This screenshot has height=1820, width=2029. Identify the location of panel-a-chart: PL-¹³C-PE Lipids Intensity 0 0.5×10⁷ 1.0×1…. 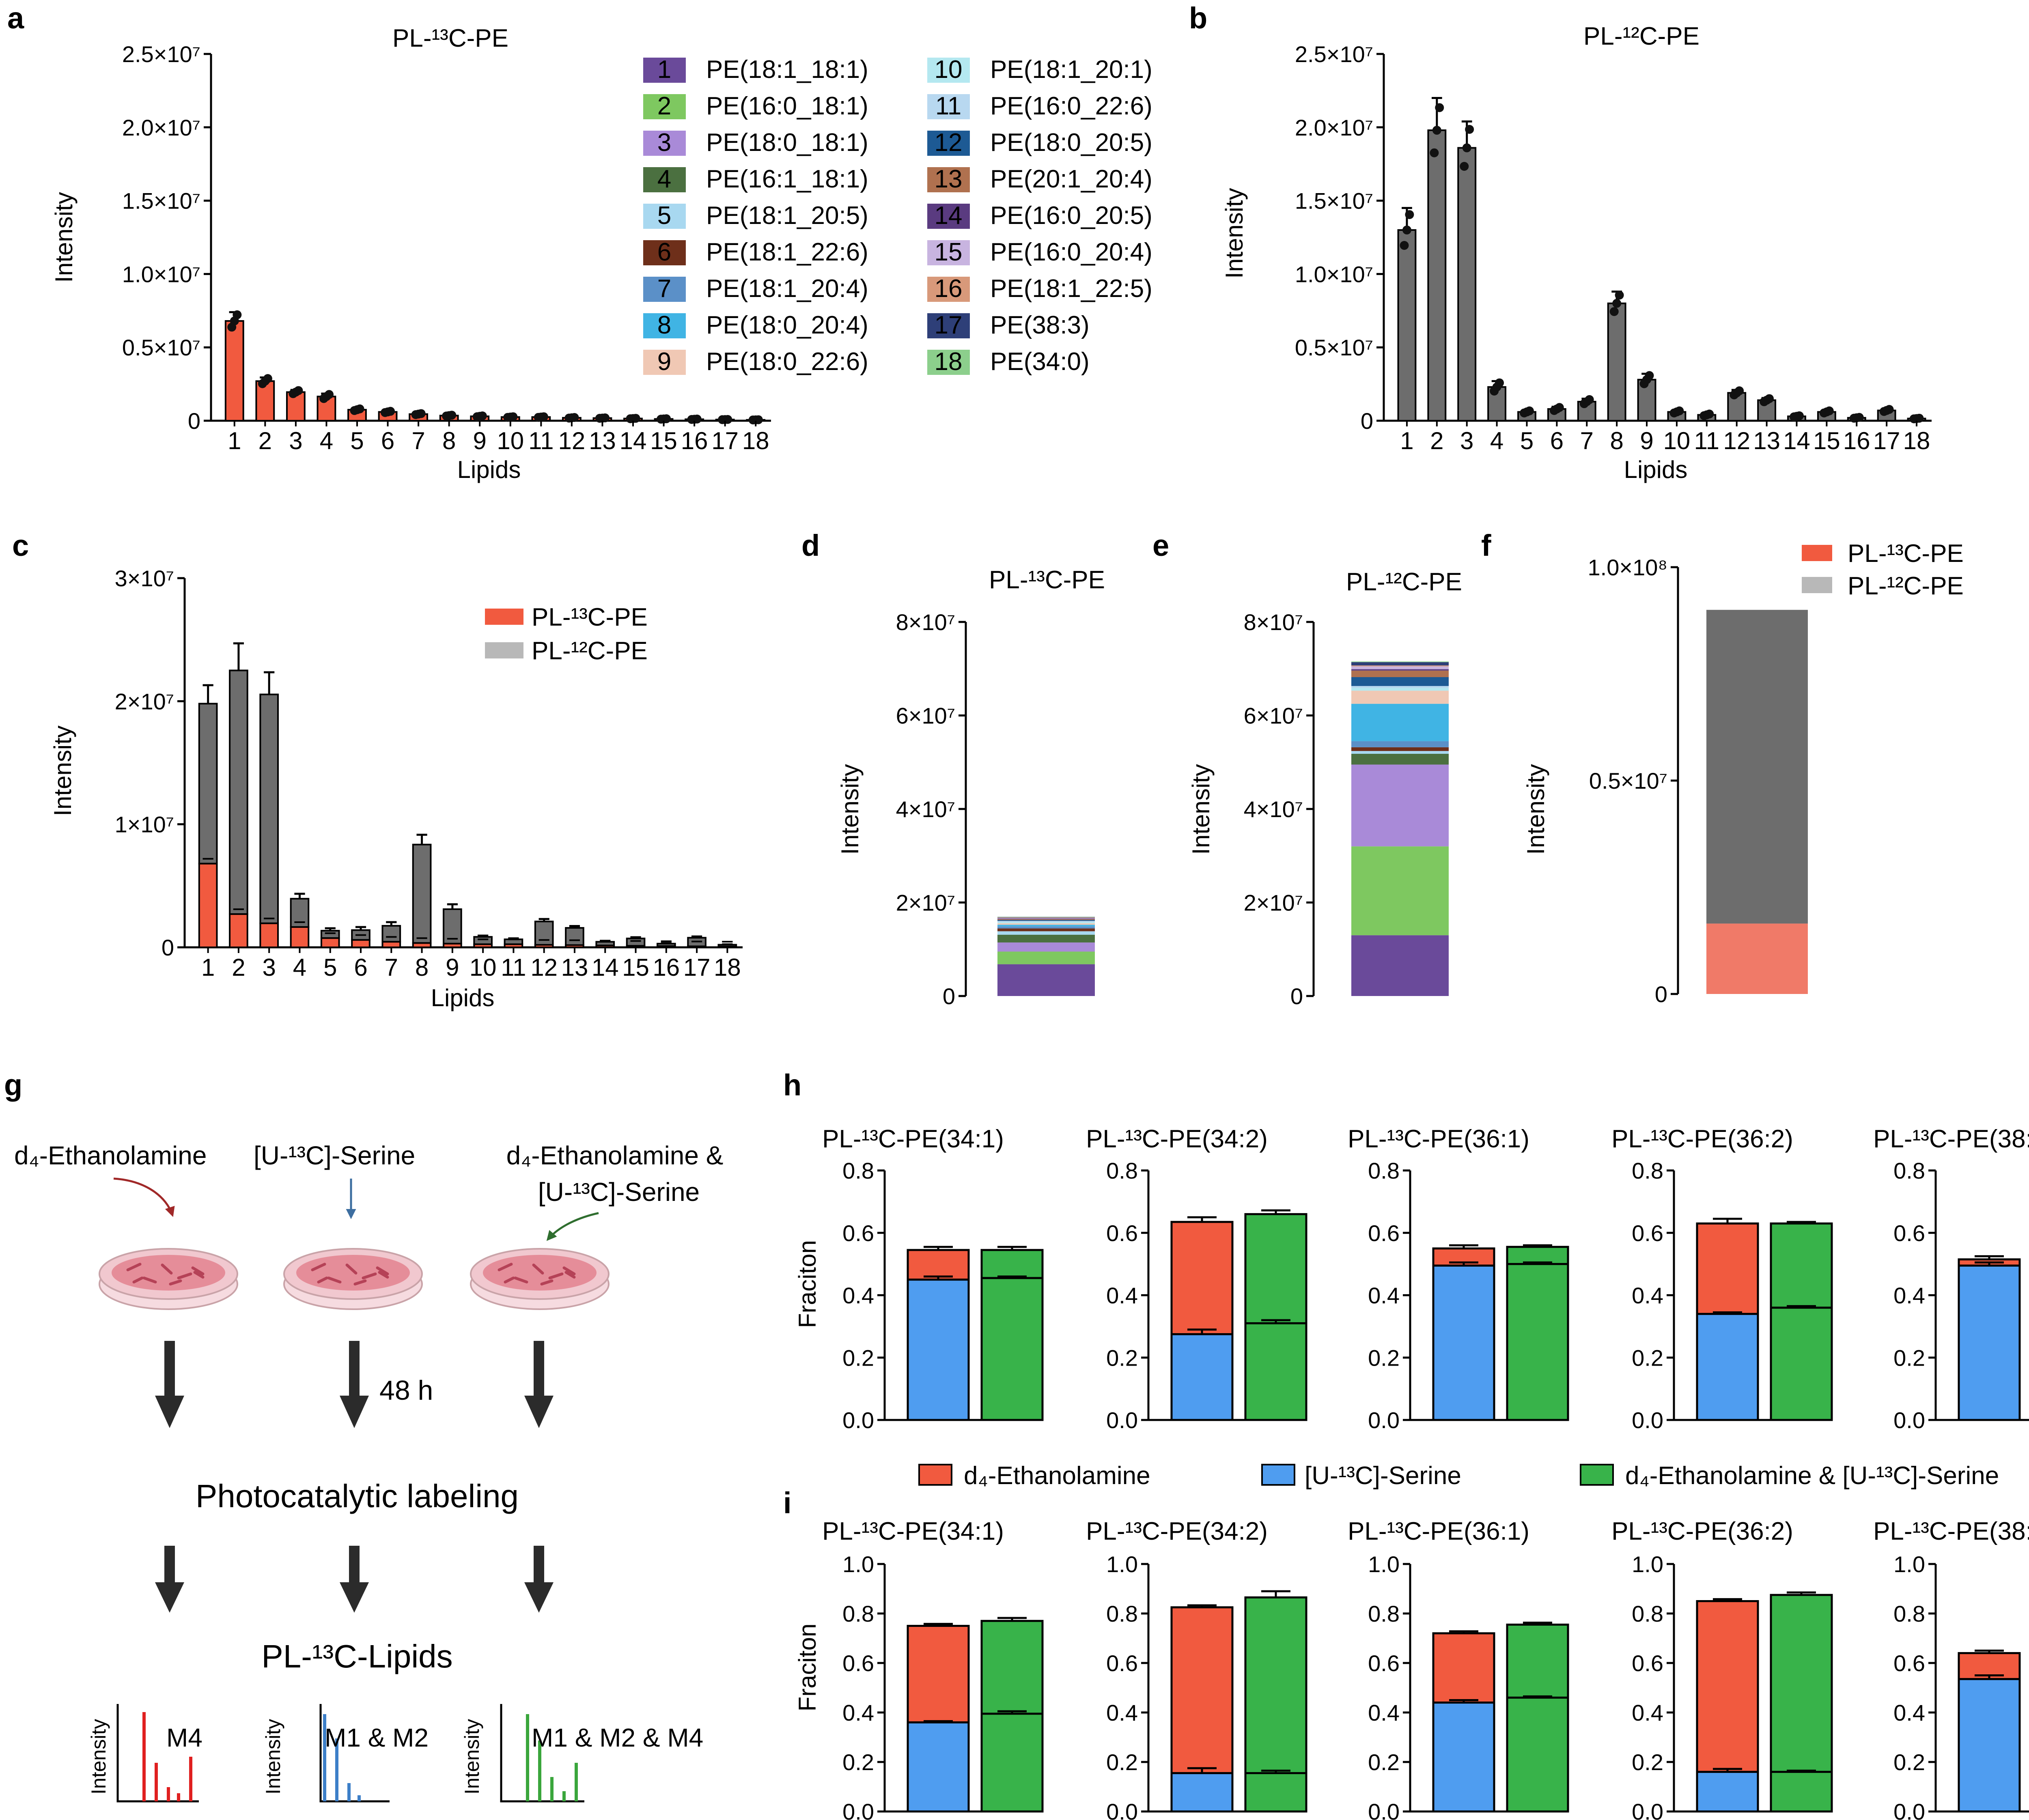
(410, 253).